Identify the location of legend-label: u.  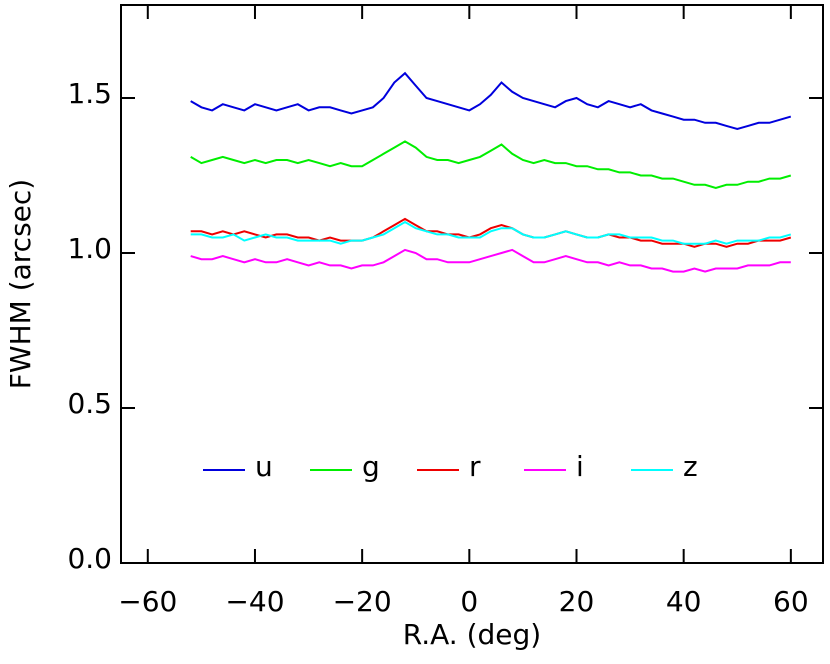
(264, 466).